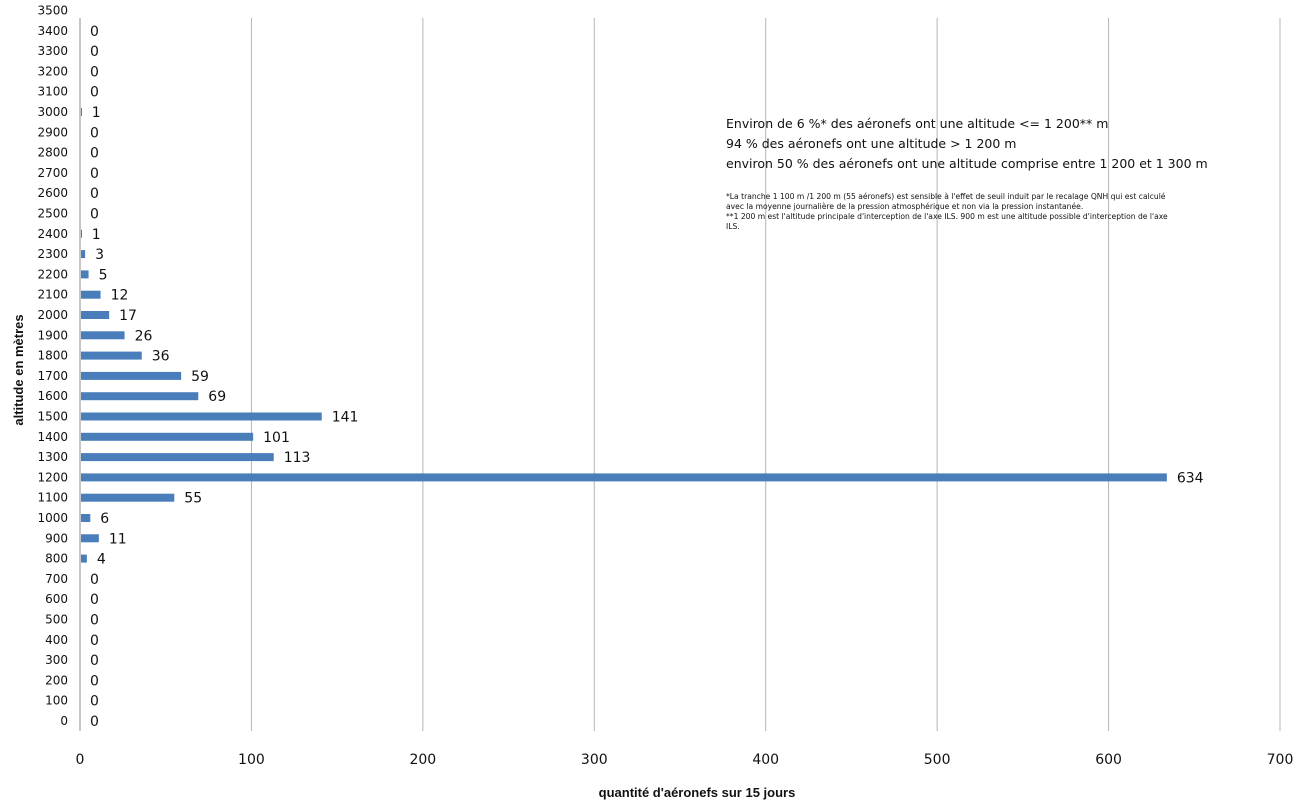  I want to click on y-tick-label: 3000, so click(52, 112).